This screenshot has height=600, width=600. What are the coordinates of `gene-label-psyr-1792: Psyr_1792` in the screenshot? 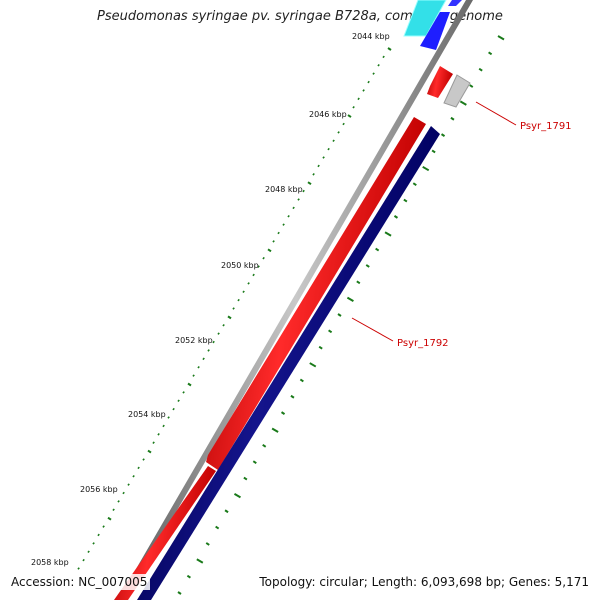 It's located at (423, 343).